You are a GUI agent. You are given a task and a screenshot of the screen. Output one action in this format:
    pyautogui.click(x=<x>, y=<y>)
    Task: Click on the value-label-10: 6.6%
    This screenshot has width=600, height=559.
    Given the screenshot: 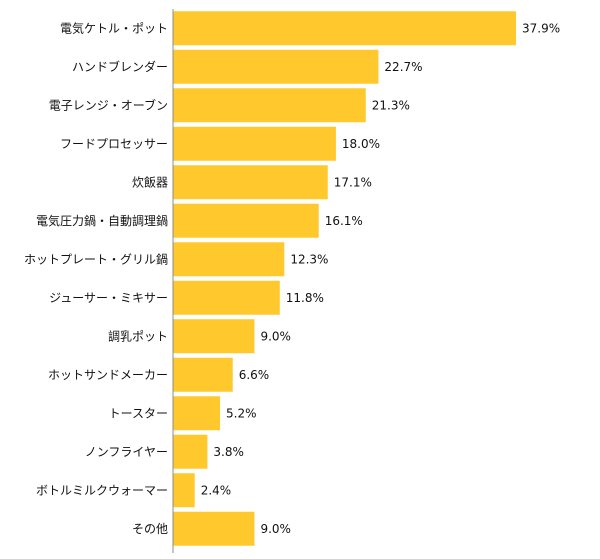 What is the action you would take?
    pyautogui.click(x=254, y=375)
    